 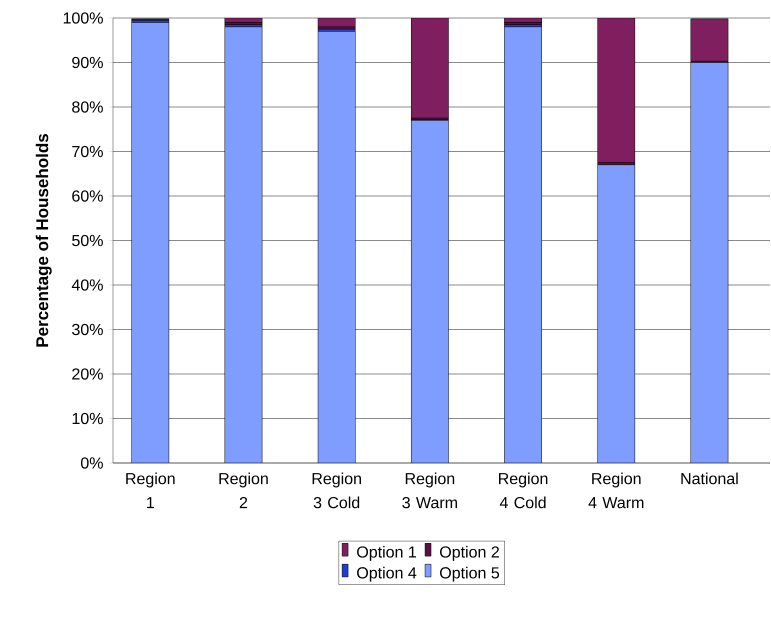 What do you see at coordinates (523, 490) in the screenshot?
I see `x-tick-label: Region 4 Cold` at bounding box center [523, 490].